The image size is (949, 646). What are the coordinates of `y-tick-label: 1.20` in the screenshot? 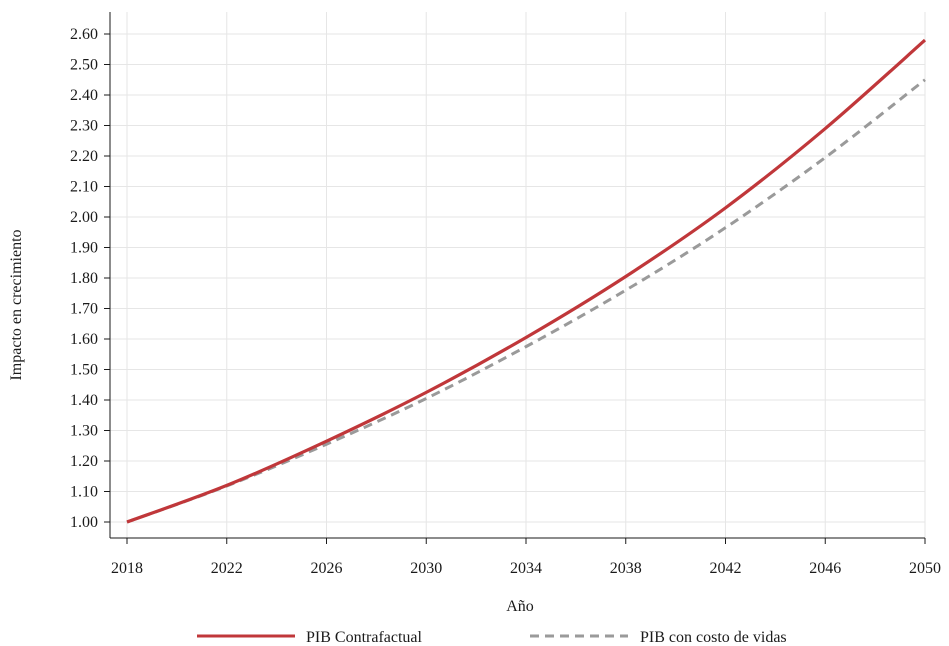 It's located at (84, 461).